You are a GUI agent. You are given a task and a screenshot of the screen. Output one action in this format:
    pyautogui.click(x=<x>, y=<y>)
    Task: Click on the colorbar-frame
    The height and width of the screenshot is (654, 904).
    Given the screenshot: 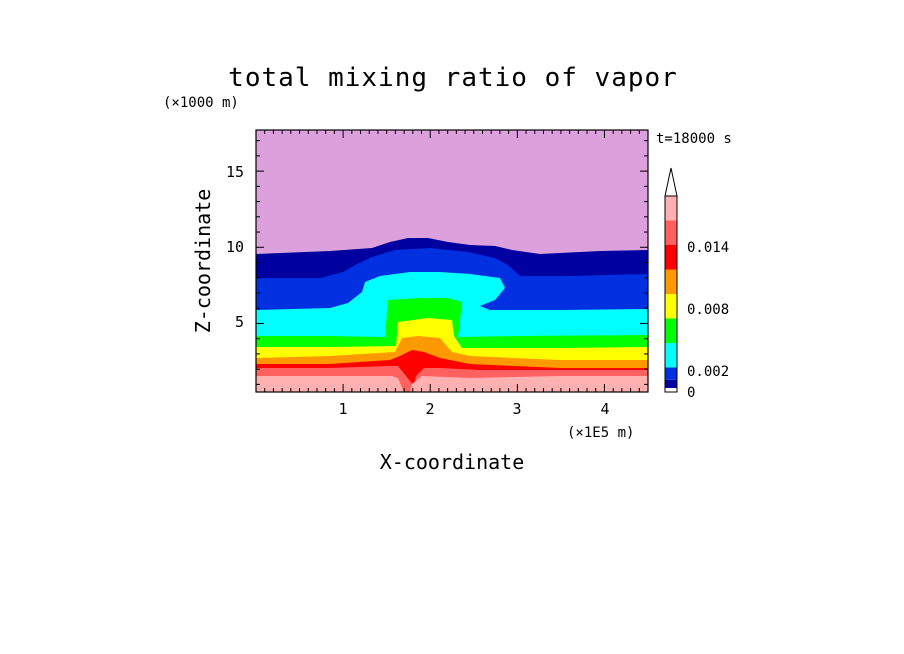 What is the action you would take?
    pyautogui.click(x=671, y=294)
    